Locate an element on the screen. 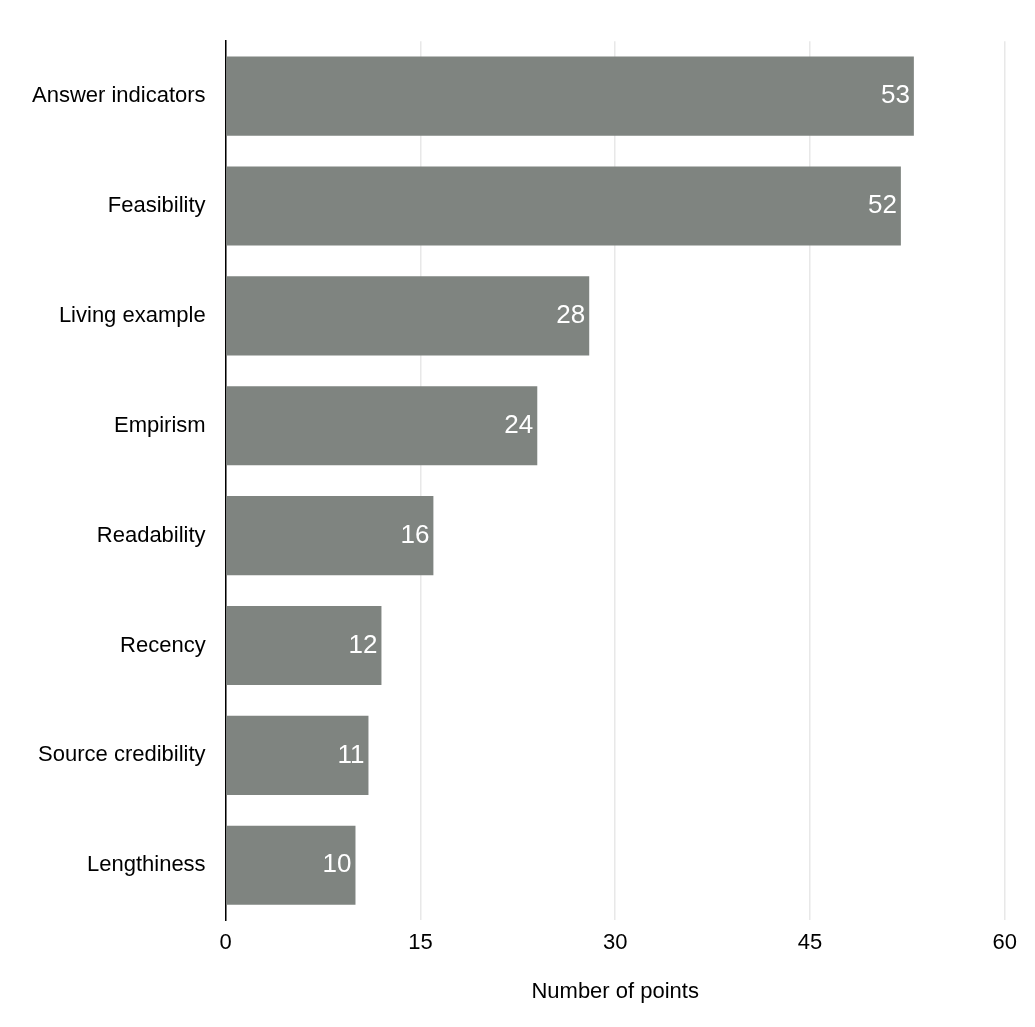  x-axis-title: Number of points is located at coordinates (615, 990).